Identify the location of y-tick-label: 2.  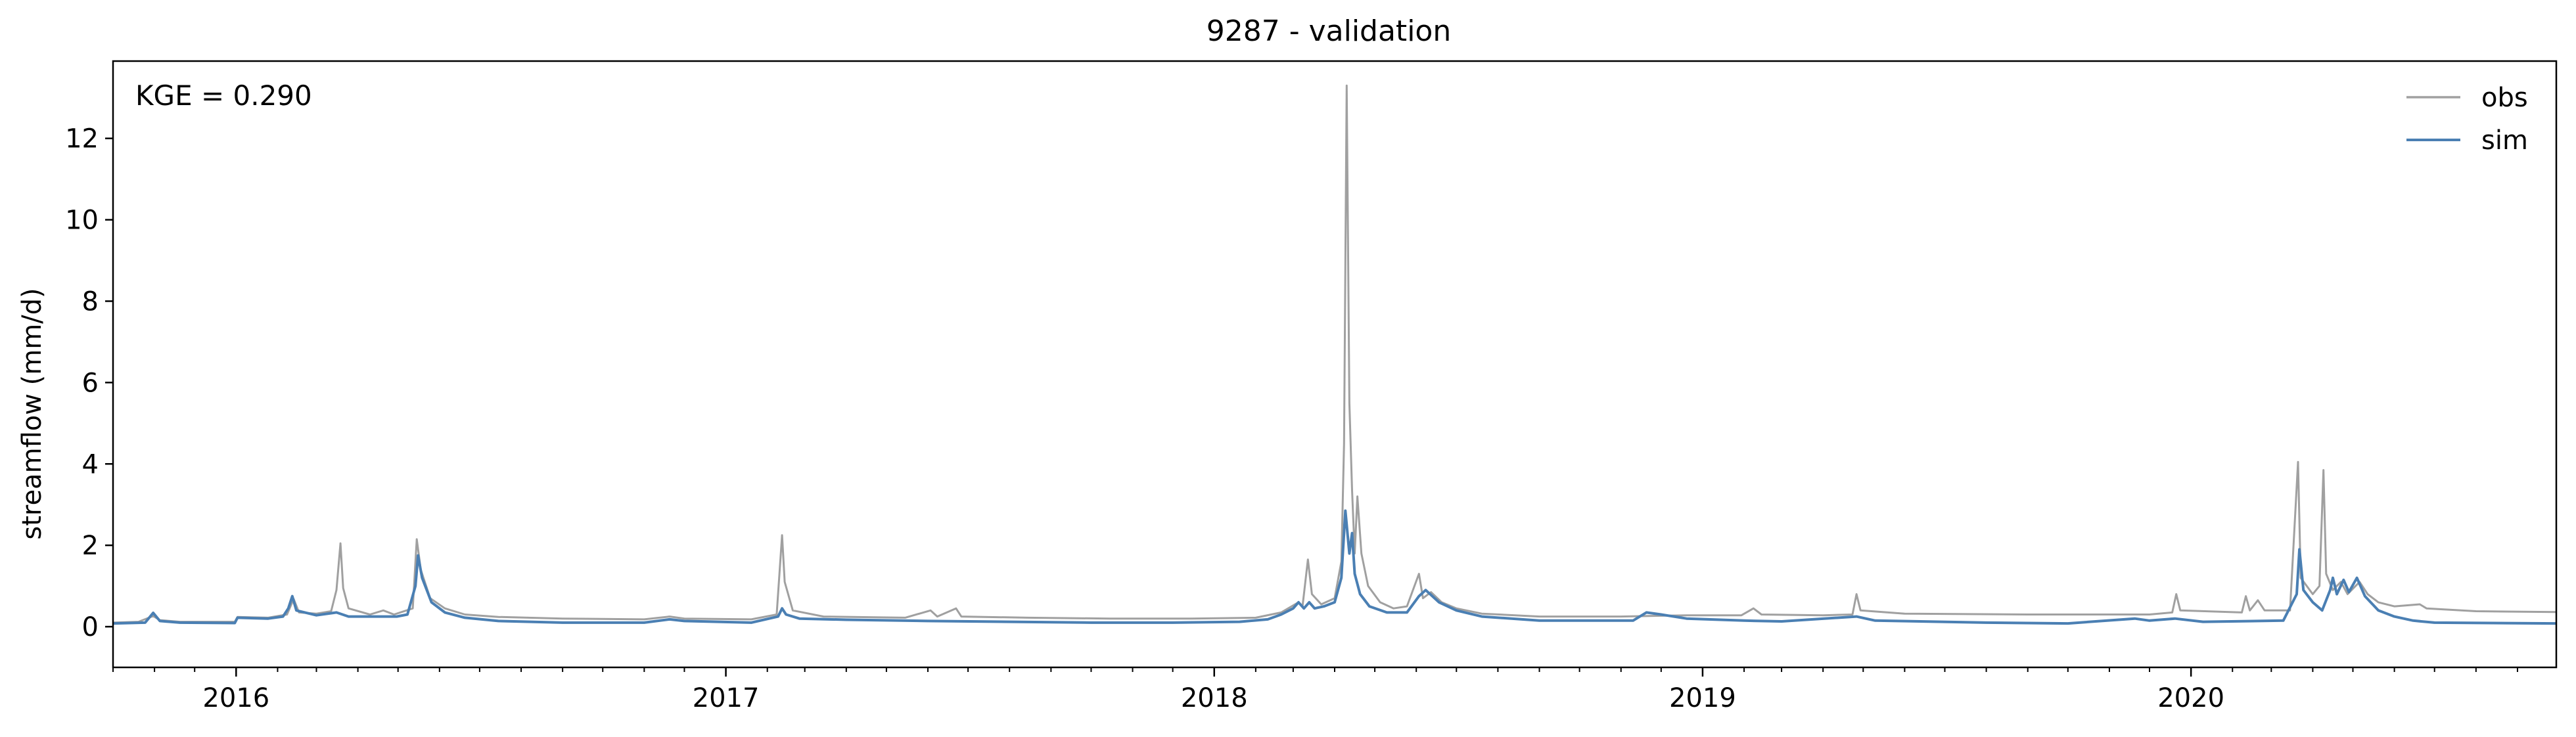
(91, 546).